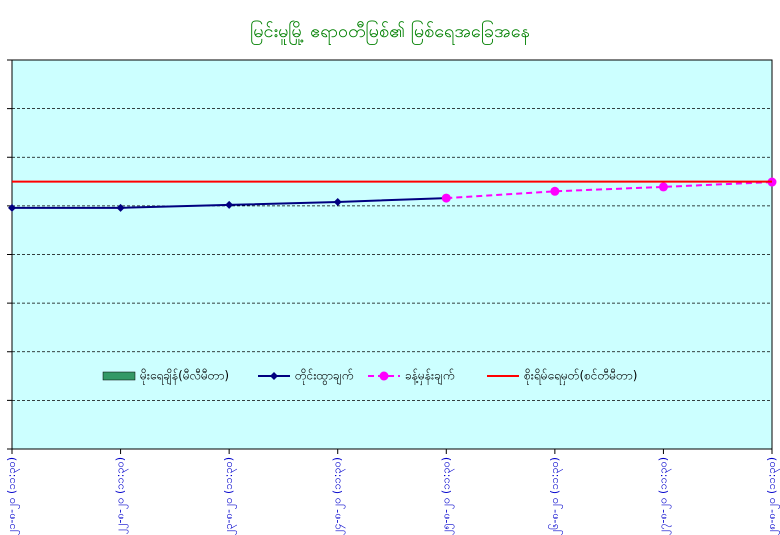 The height and width of the screenshot is (535, 780). Describe the element at coordinates (772, 496) in the screenshot. I see `x-tick-label: ၂၈-၈-၂၀ (၁၁:၃၀)` at that location.